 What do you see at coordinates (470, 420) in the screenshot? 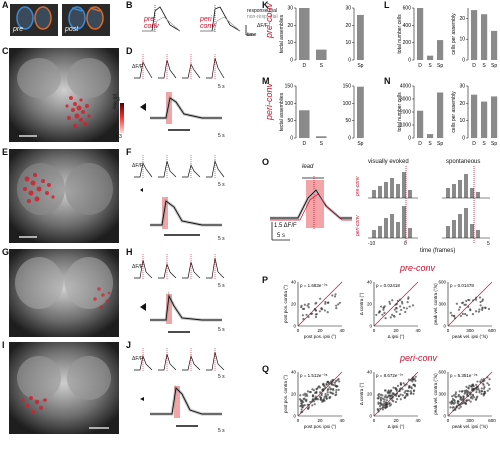
I see `x-tick-label: 300` at bounding box center [470, 420].